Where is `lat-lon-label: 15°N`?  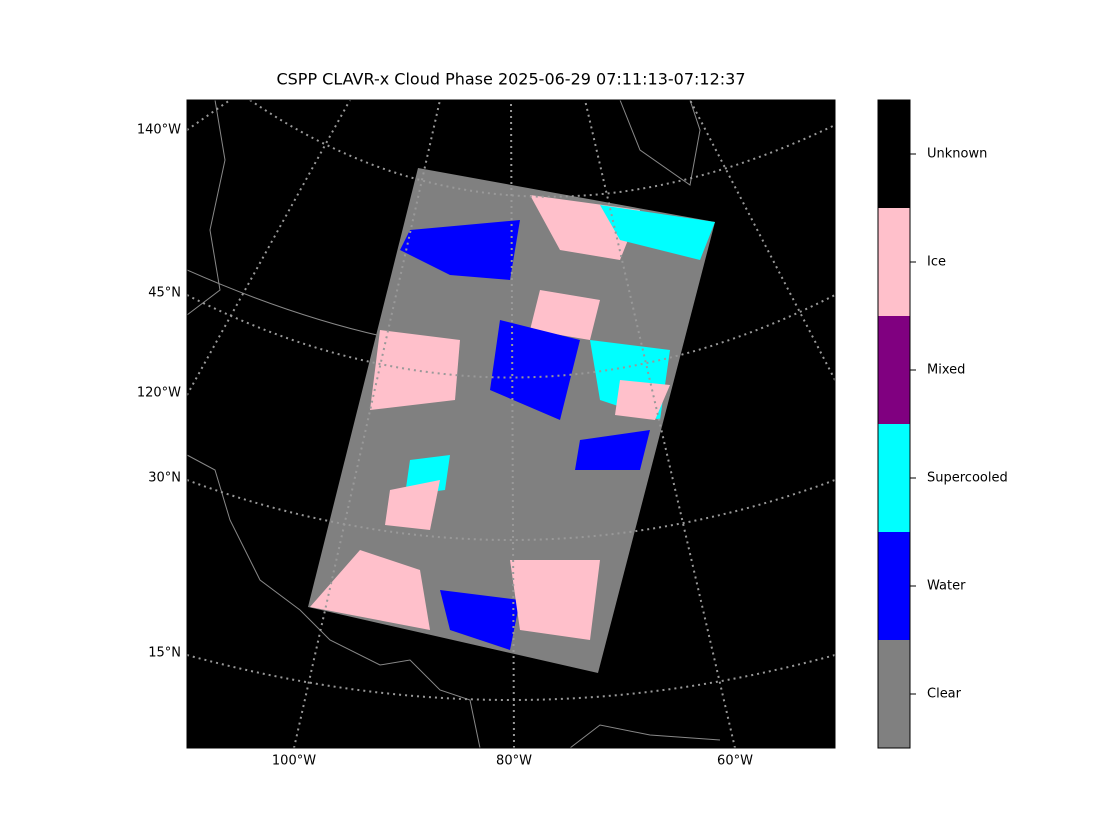 lat-lon-label: 15°N is located at coordinates (164, 653).